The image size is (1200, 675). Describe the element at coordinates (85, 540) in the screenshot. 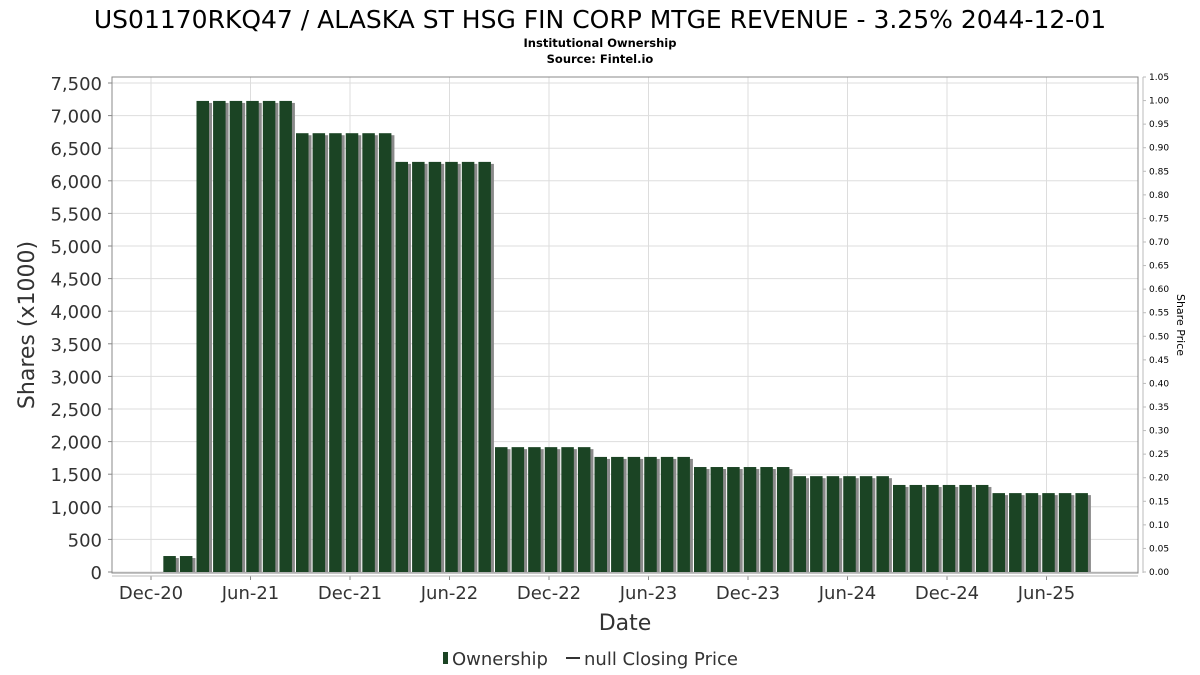

I see `y-tick-label: 500` at that location.